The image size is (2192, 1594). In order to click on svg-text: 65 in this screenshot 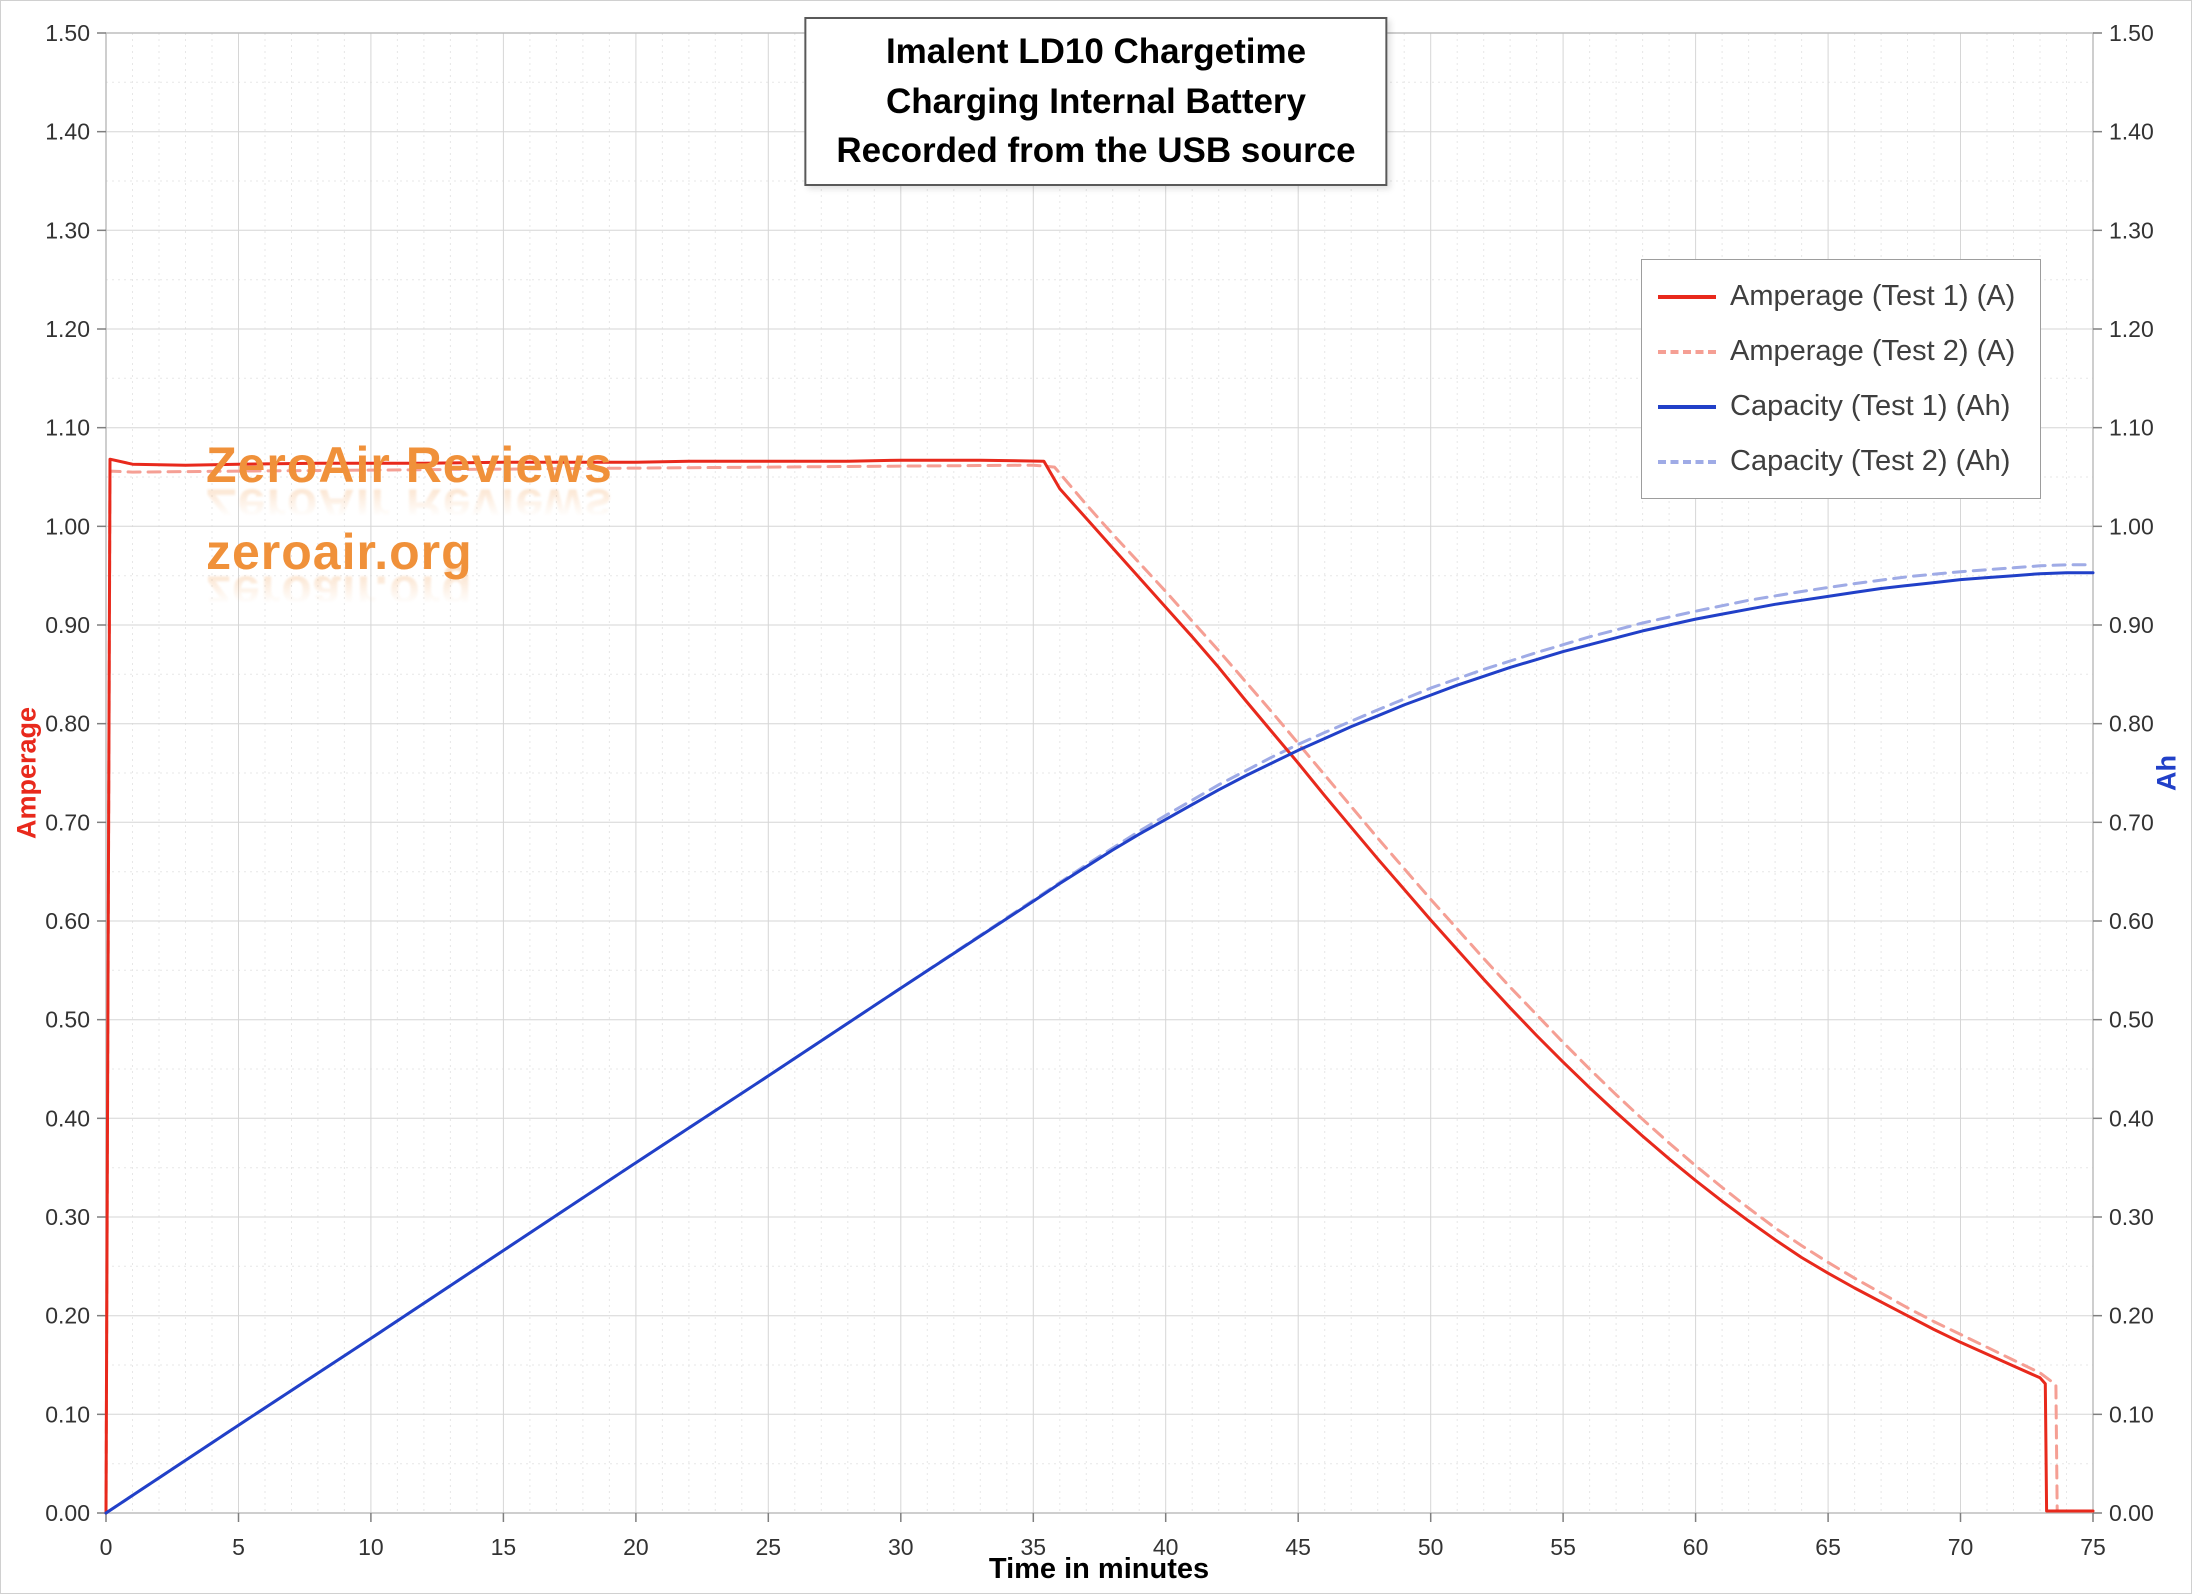, I will do `click(1828, 1547)`.